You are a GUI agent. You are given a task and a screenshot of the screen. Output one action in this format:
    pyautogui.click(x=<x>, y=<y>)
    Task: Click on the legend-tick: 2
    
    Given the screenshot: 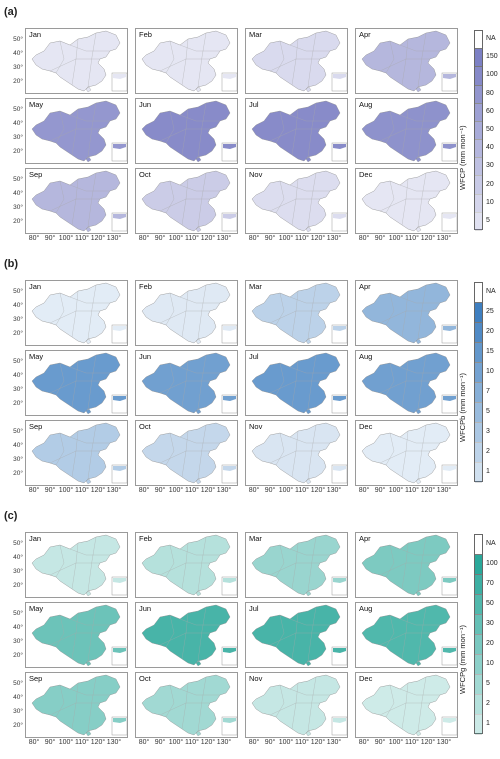 What is the action you would take?
    pyautogui.click(x=488, y=451)
    